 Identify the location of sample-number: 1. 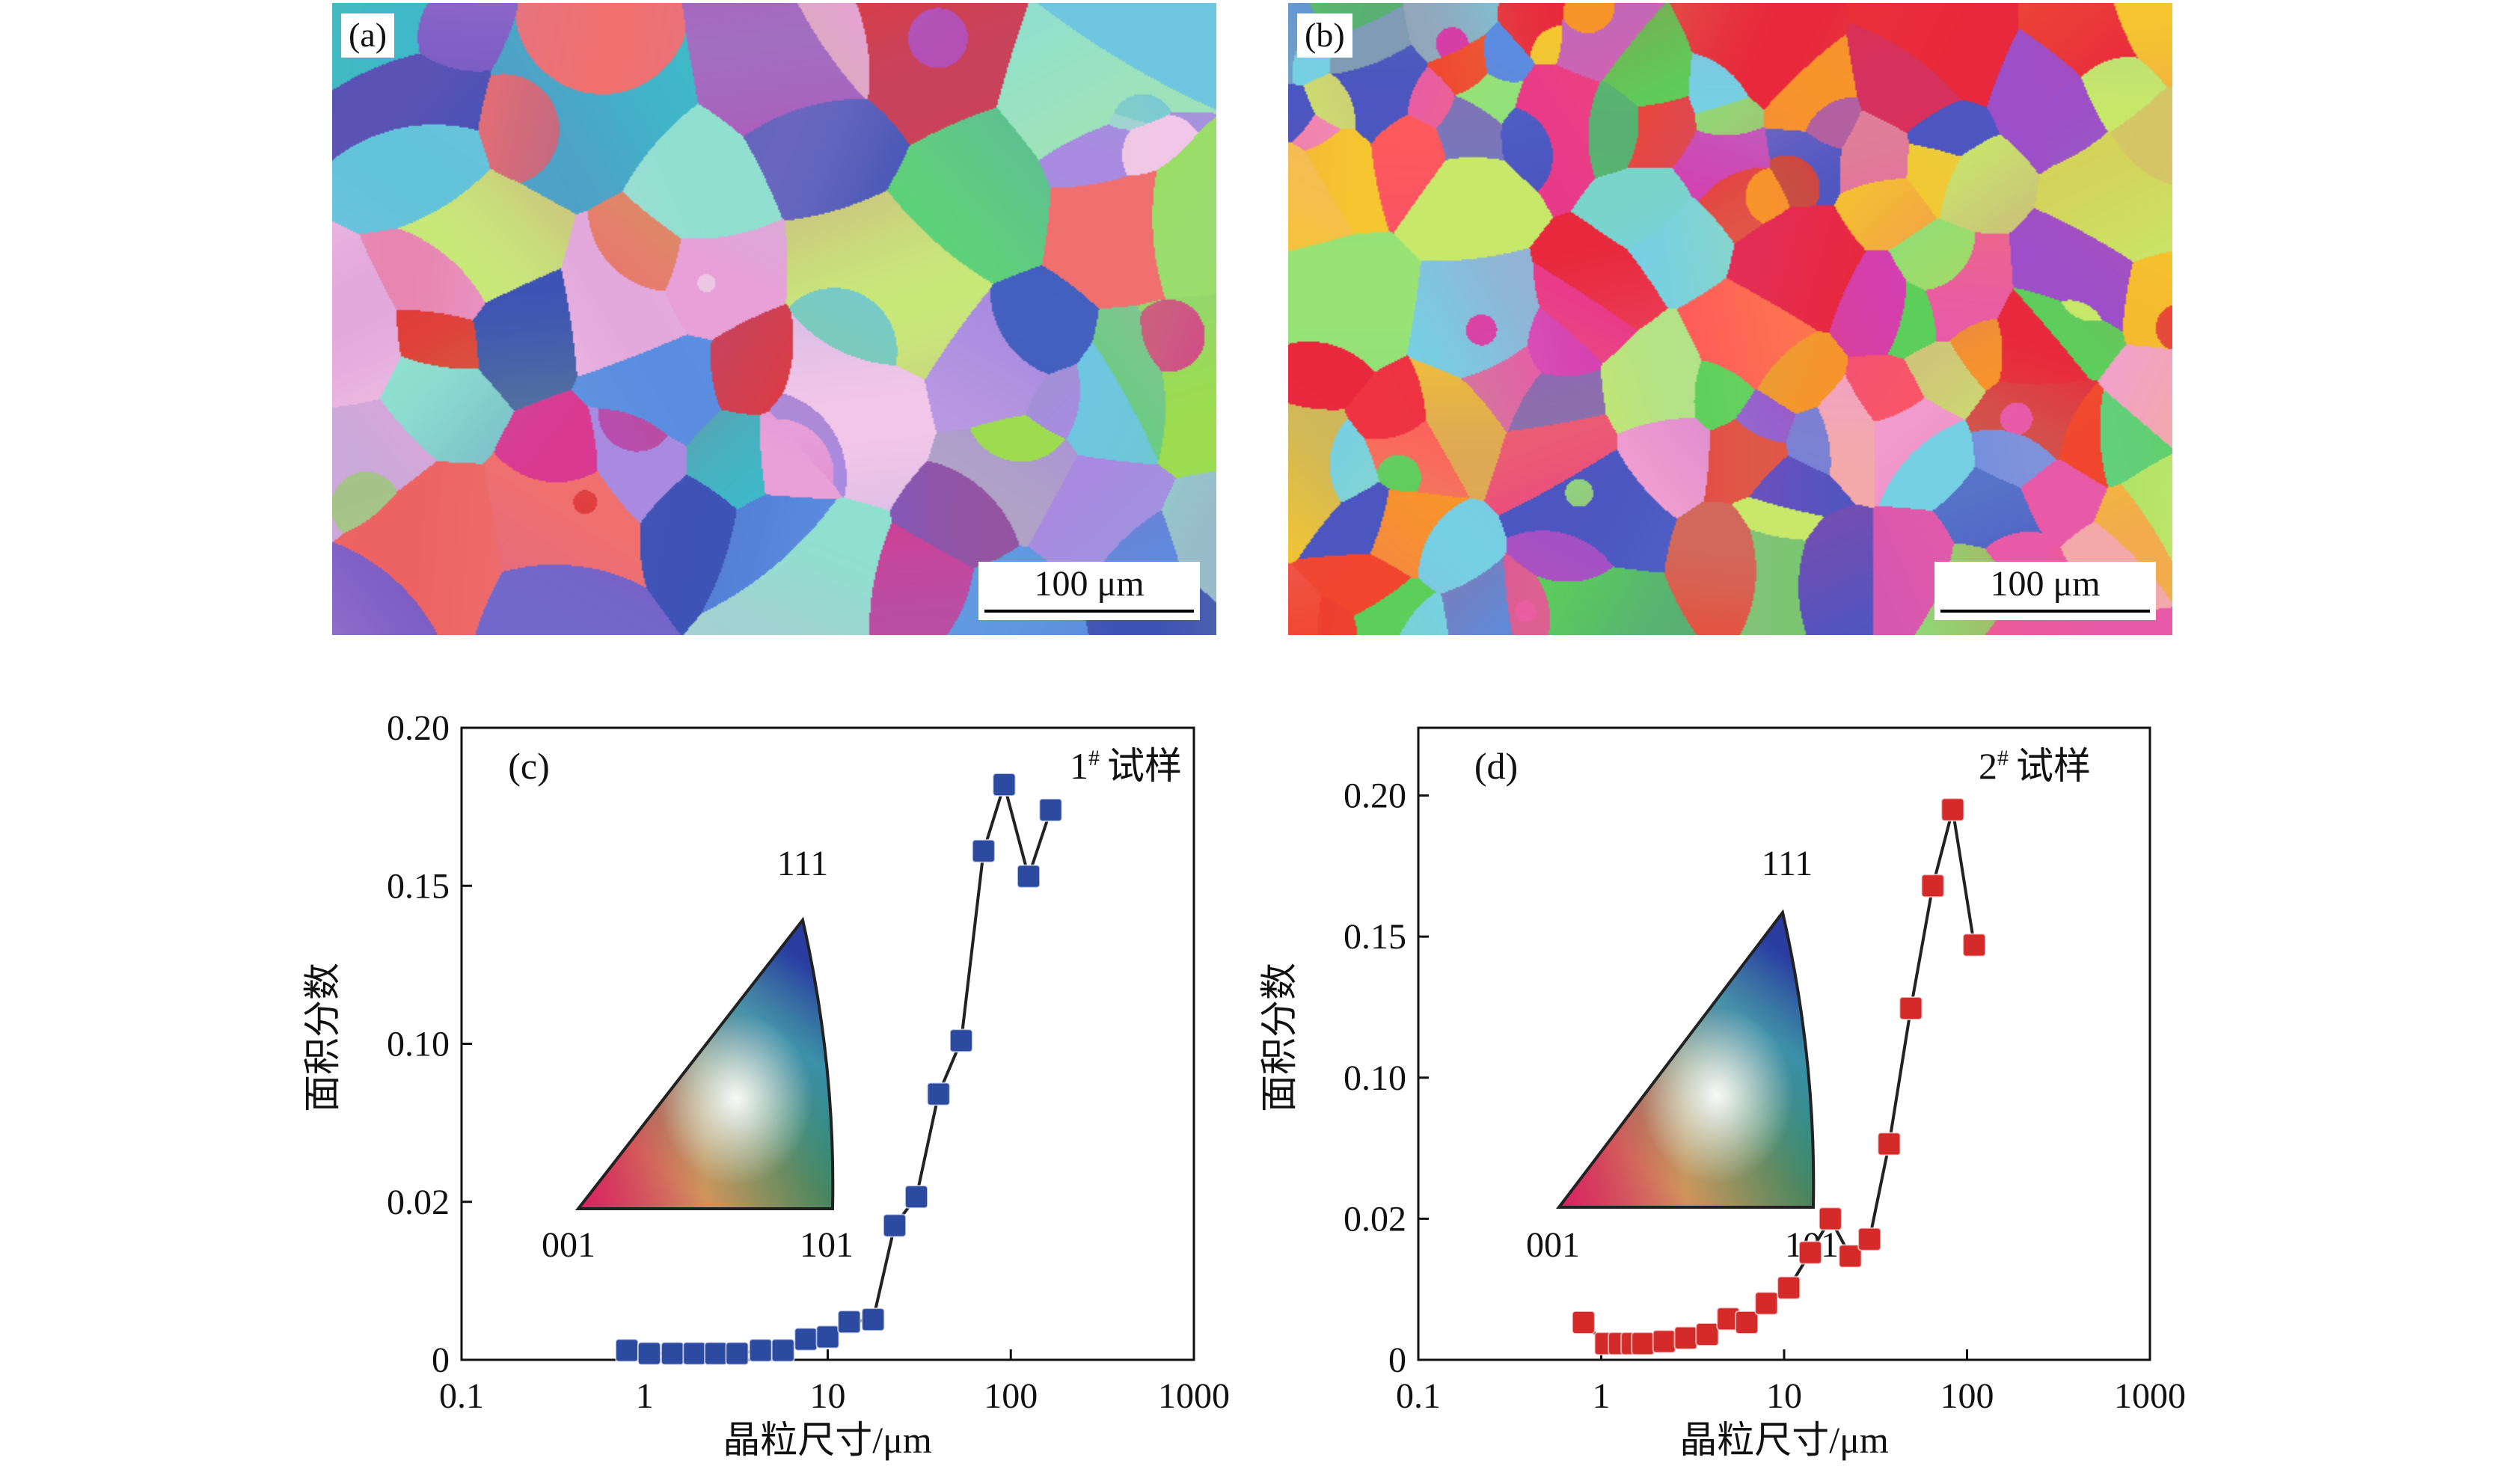
(1079, 766).